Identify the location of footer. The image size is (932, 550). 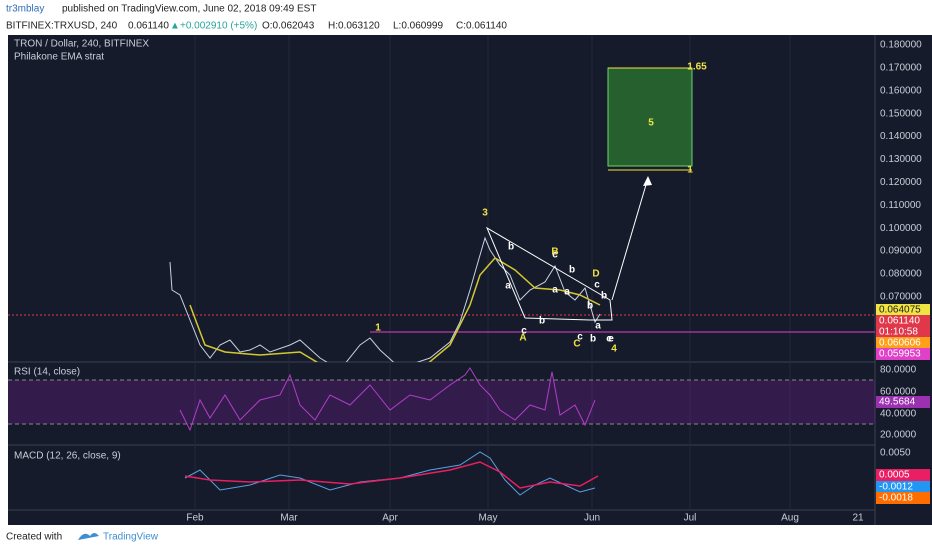
(466, 537).